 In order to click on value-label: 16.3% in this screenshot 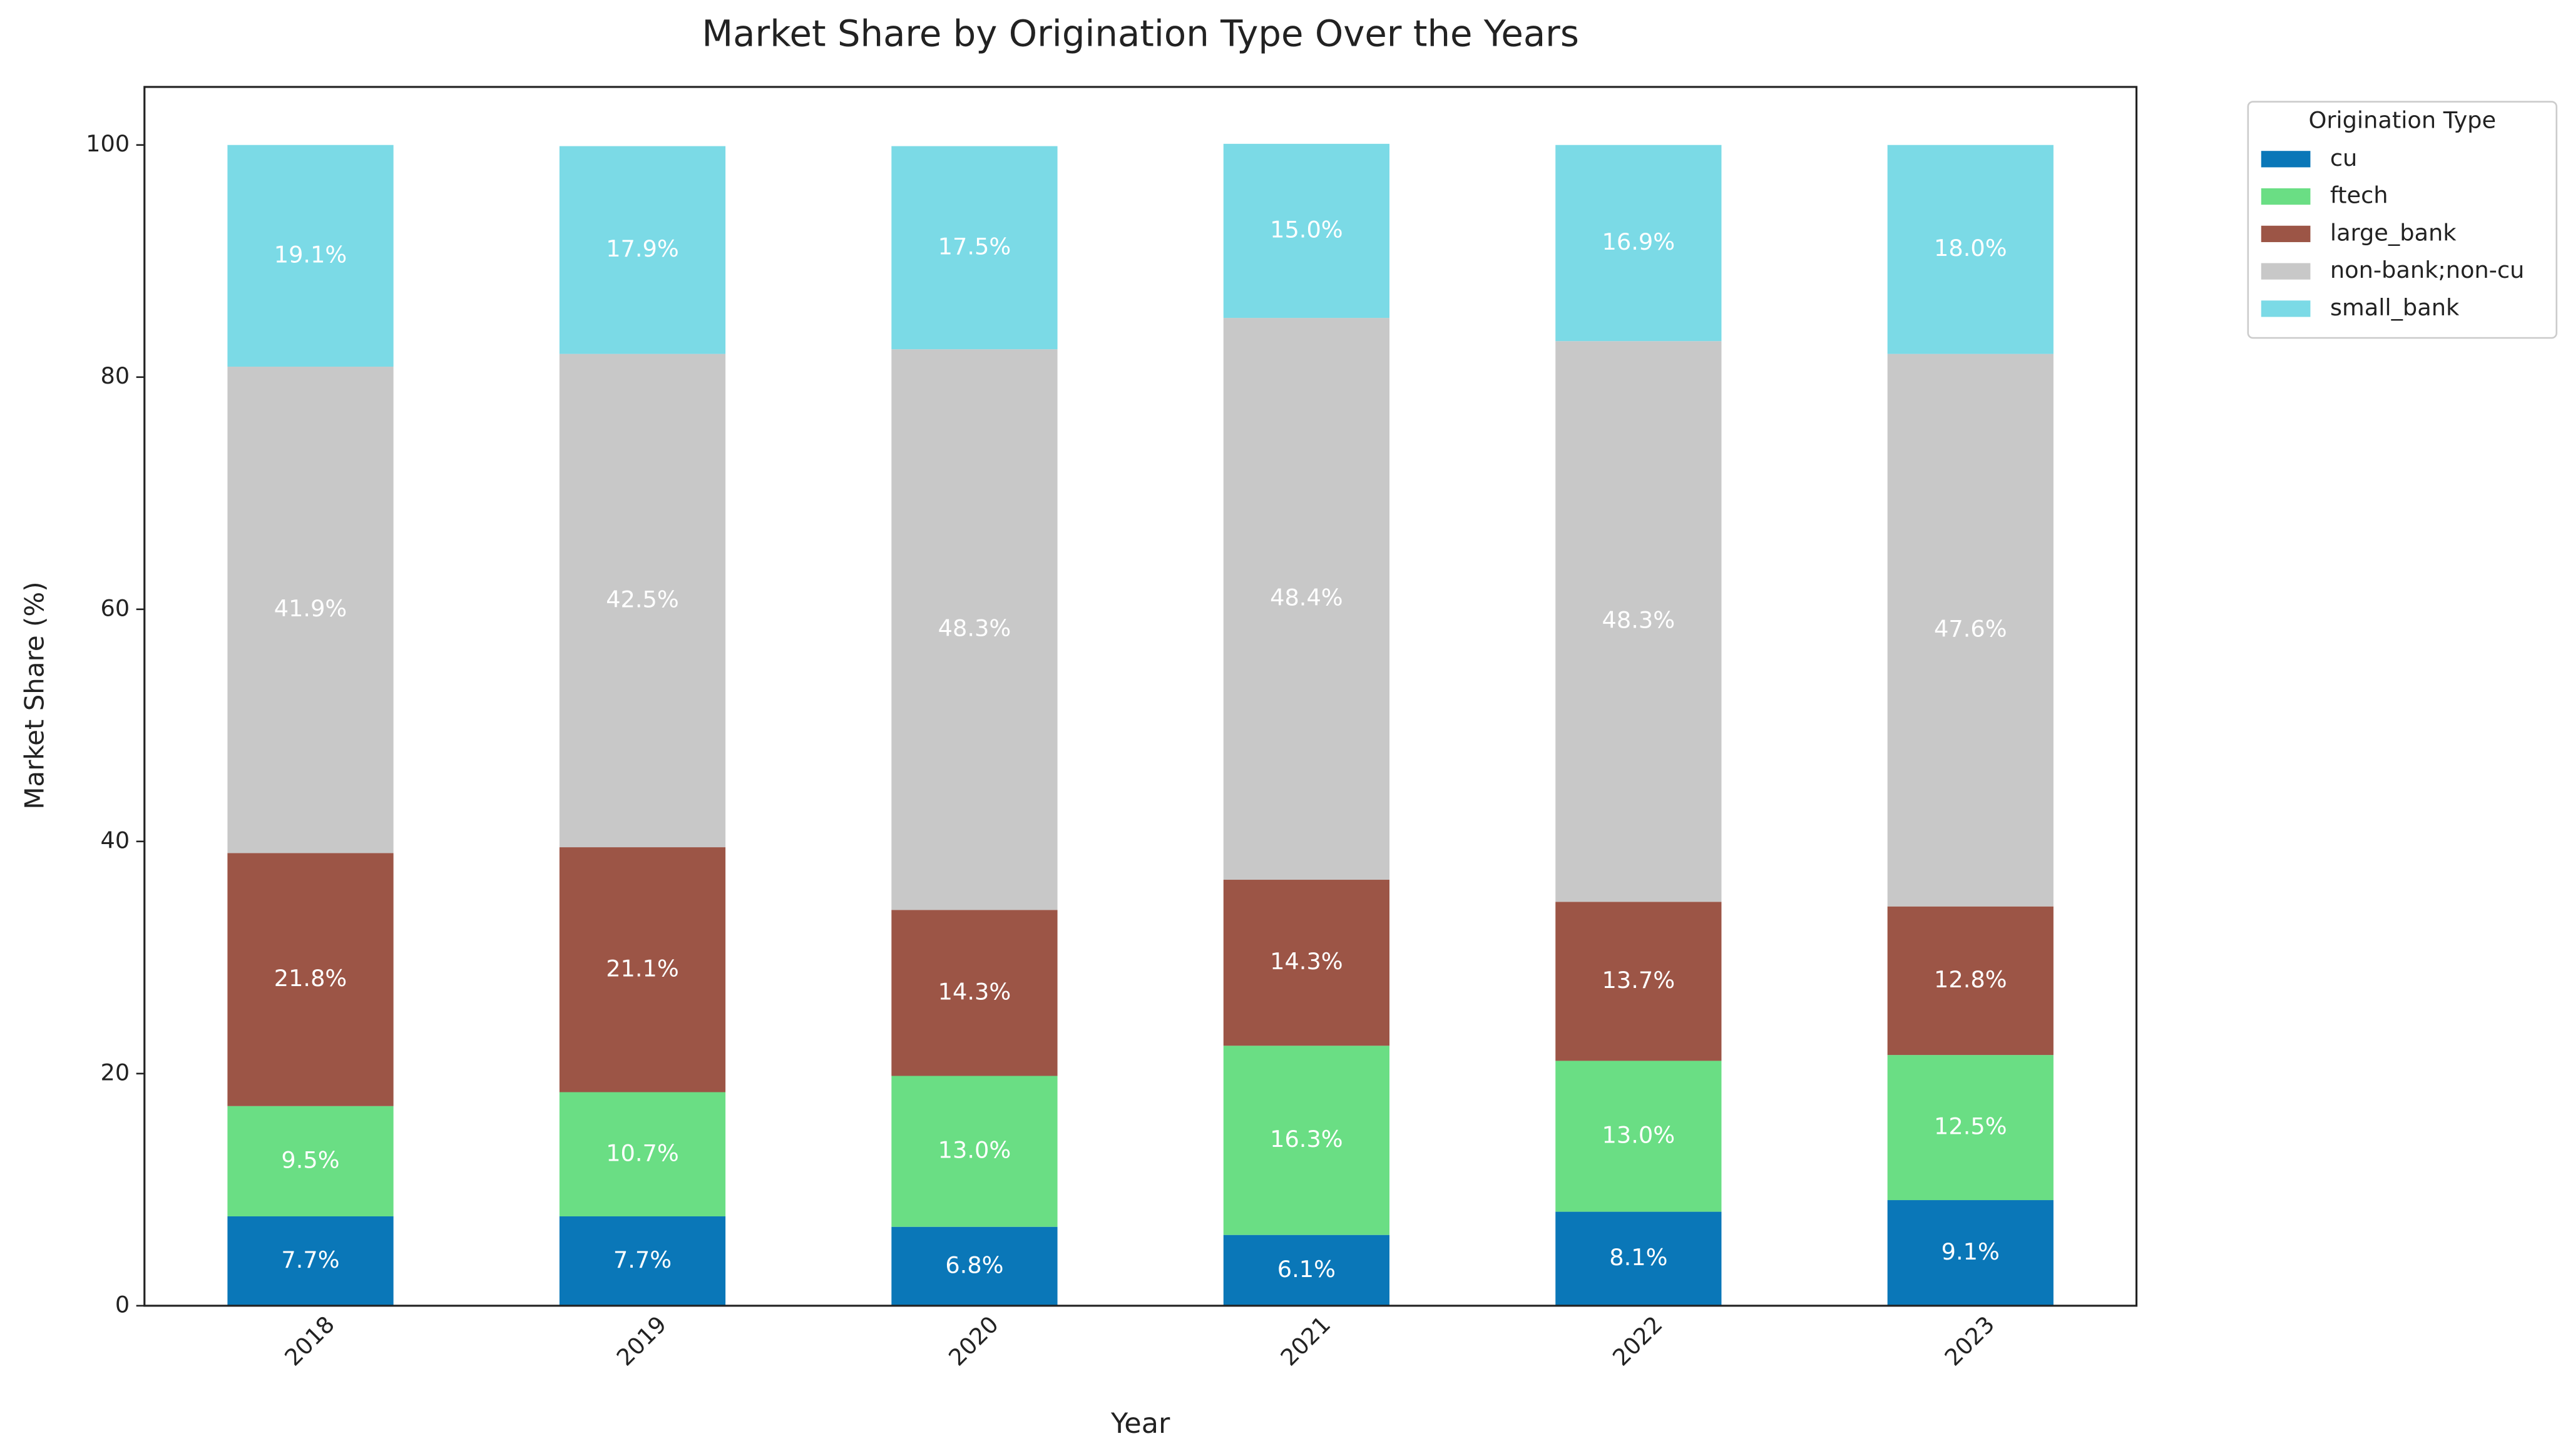, I will do `click(1306, 1139)`.